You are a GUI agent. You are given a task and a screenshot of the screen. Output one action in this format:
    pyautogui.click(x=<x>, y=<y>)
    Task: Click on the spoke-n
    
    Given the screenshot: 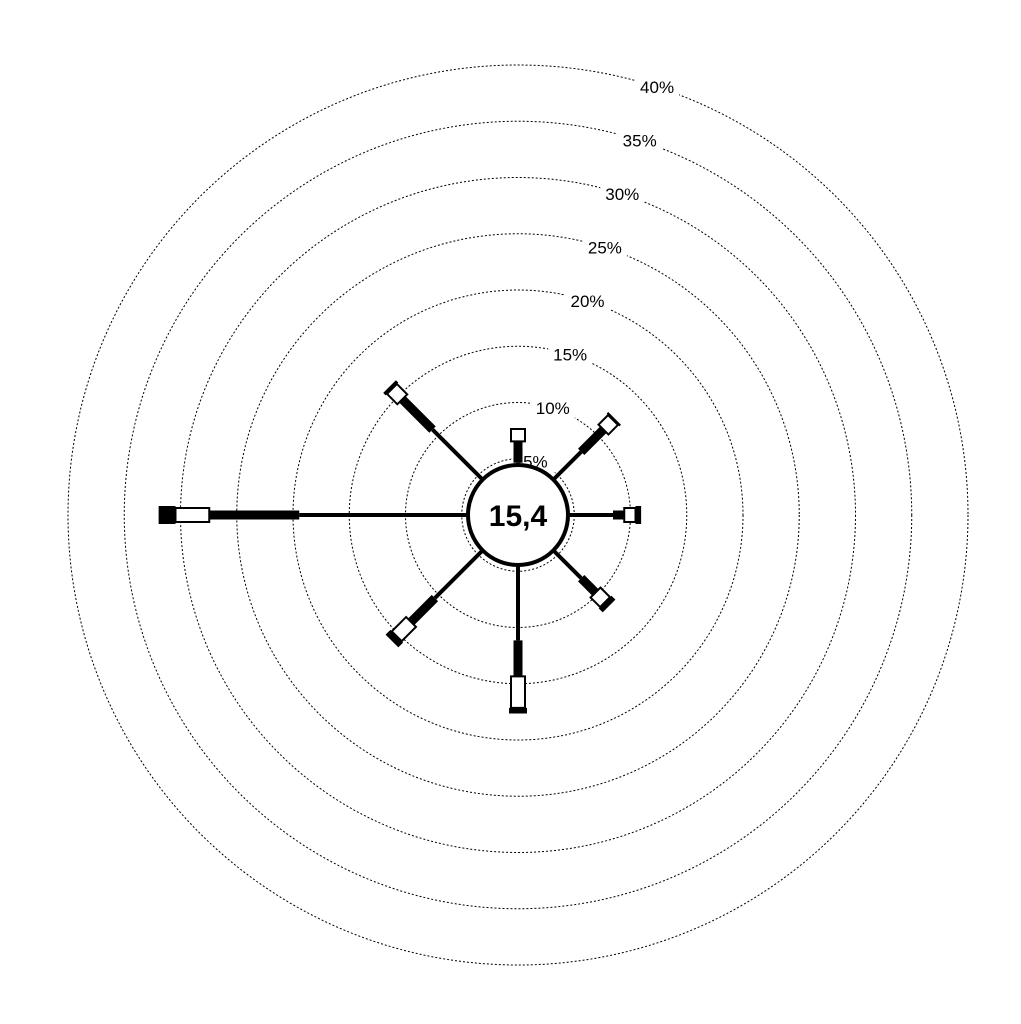 What is the action you would take?
    pyautogui.click(x=518, y=446)
    